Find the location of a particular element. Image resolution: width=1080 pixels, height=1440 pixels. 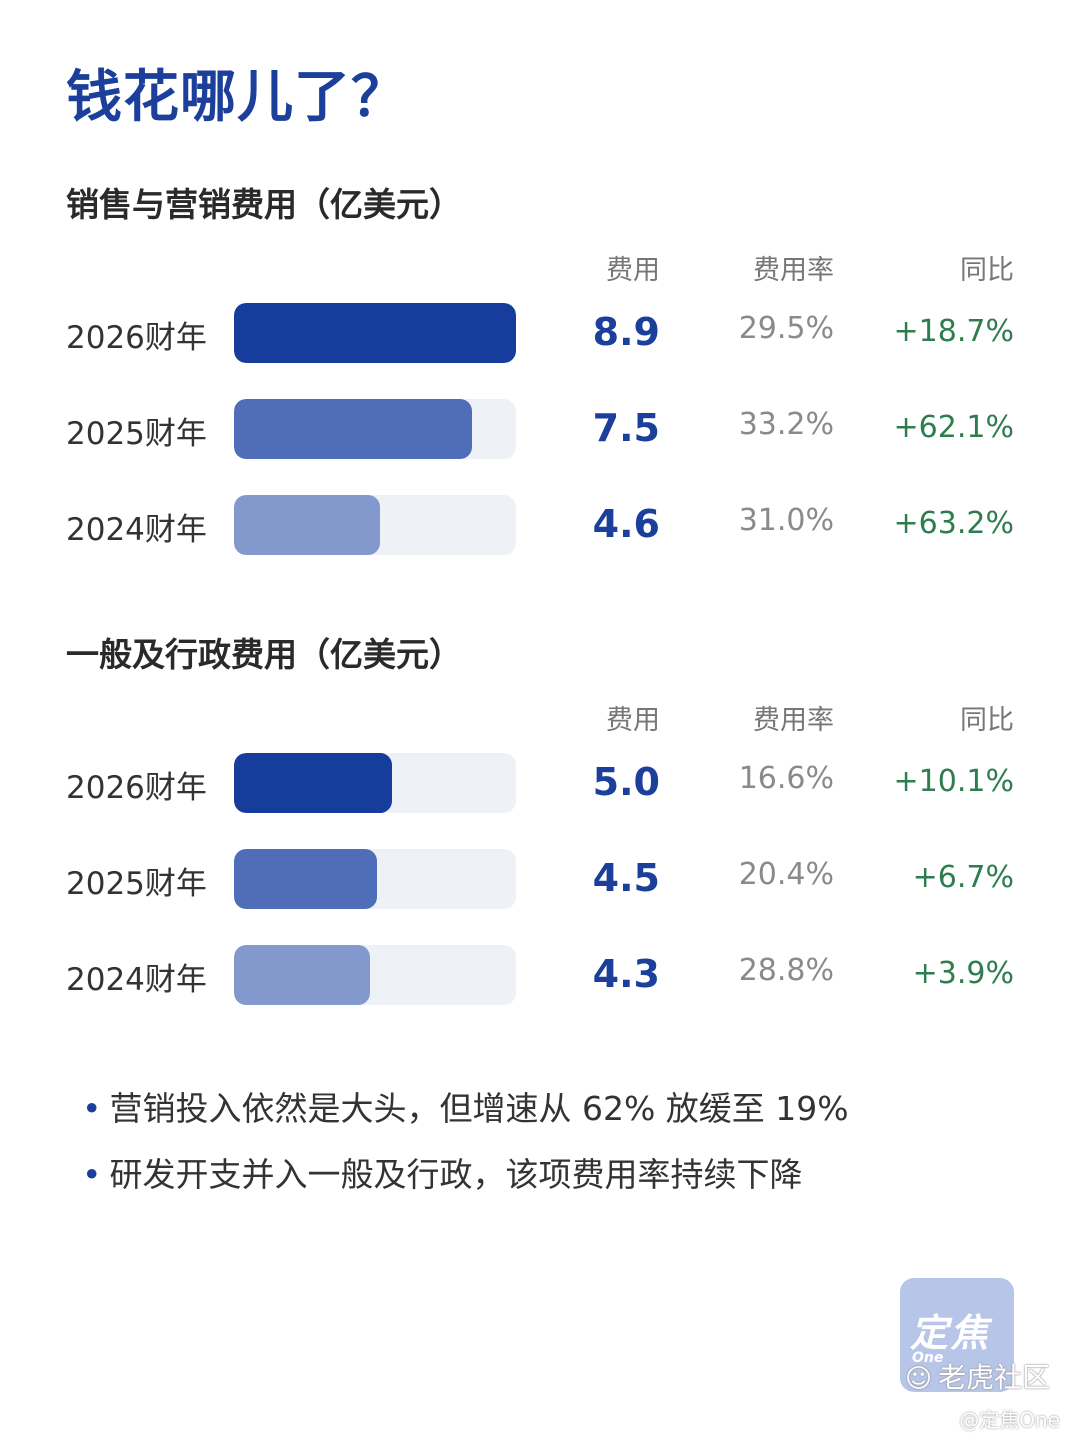

expense-rate: 28.8% is located at coordinates (786, 970).